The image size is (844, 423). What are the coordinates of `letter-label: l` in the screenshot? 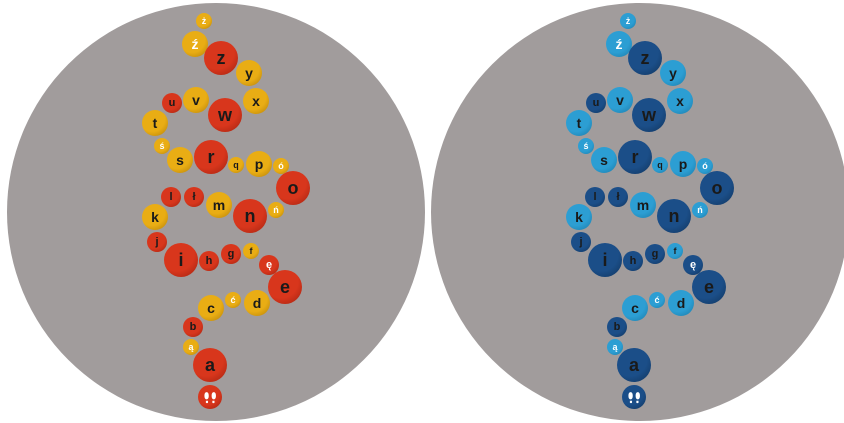 It's located at (595, 196).